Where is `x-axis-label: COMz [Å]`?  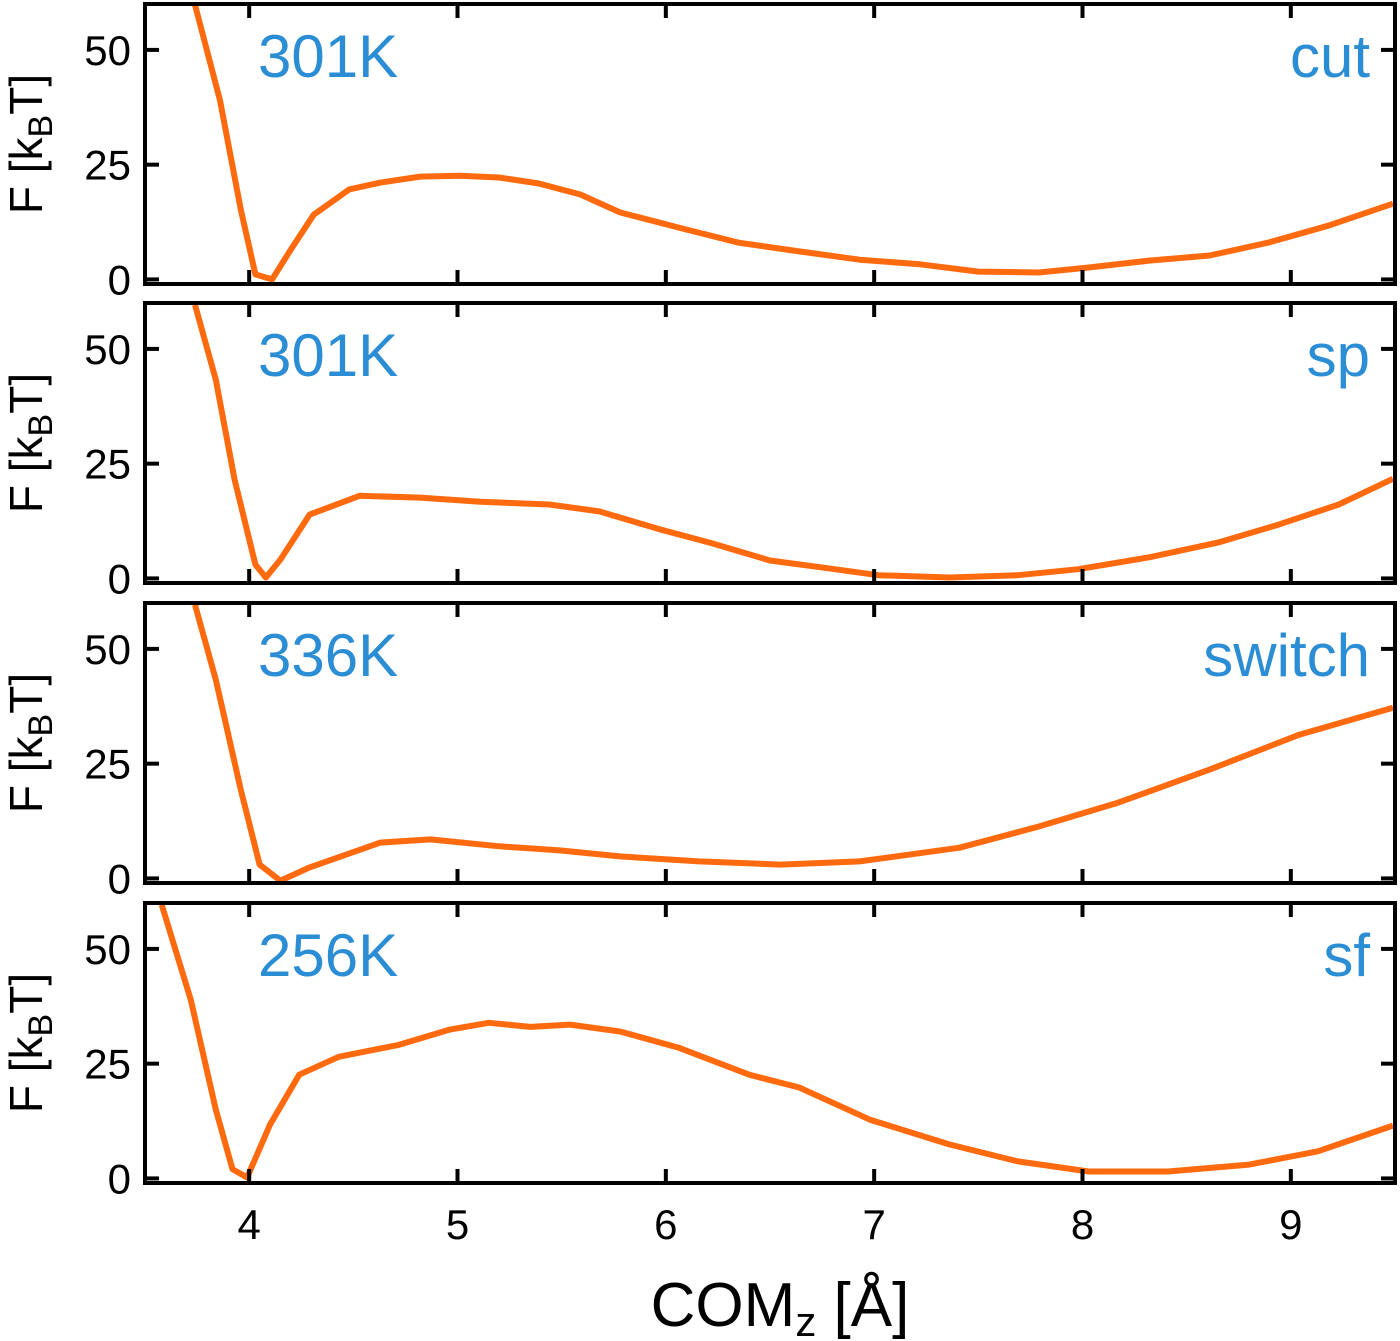 x-axis-label: COMz [Å] is located at coordinates (780, 1306).